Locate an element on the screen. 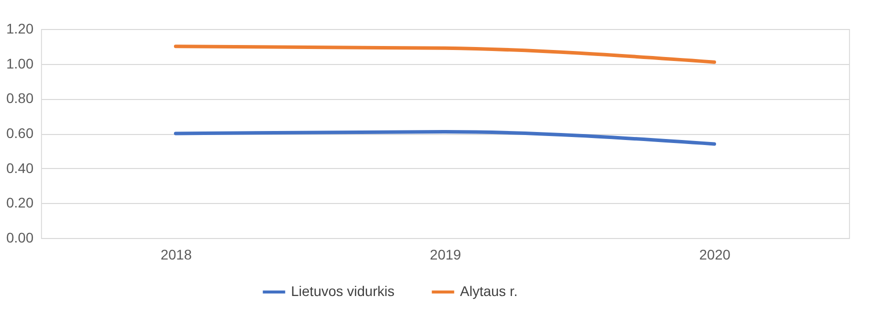 The width and height of the screenshot is (886, 332). y-tick-label: 0.60 is located at coordinates (20, 133).